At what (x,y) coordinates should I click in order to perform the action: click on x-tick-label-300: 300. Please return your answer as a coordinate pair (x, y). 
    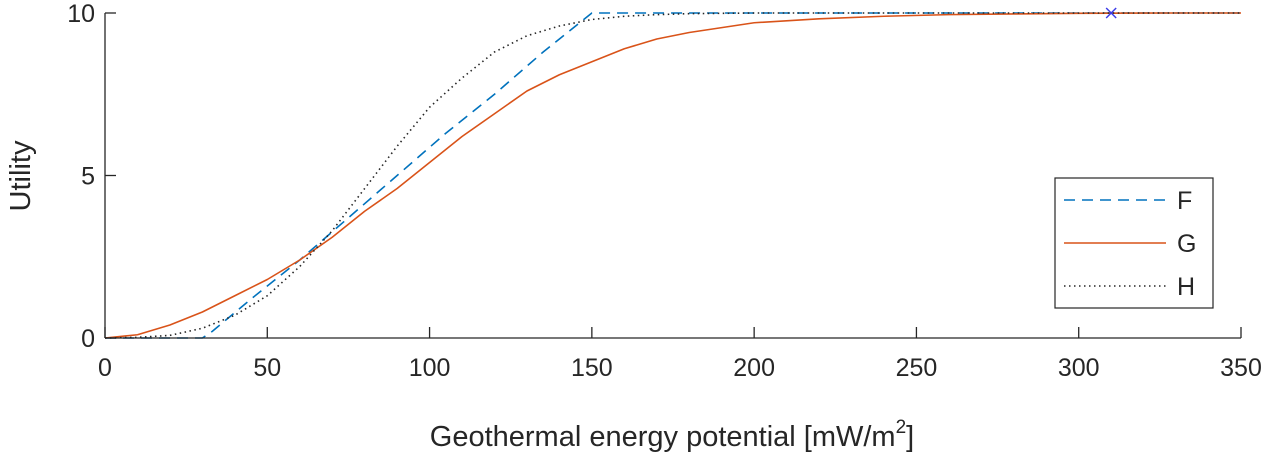
    Looking at the image, I should click on (1079, 368).